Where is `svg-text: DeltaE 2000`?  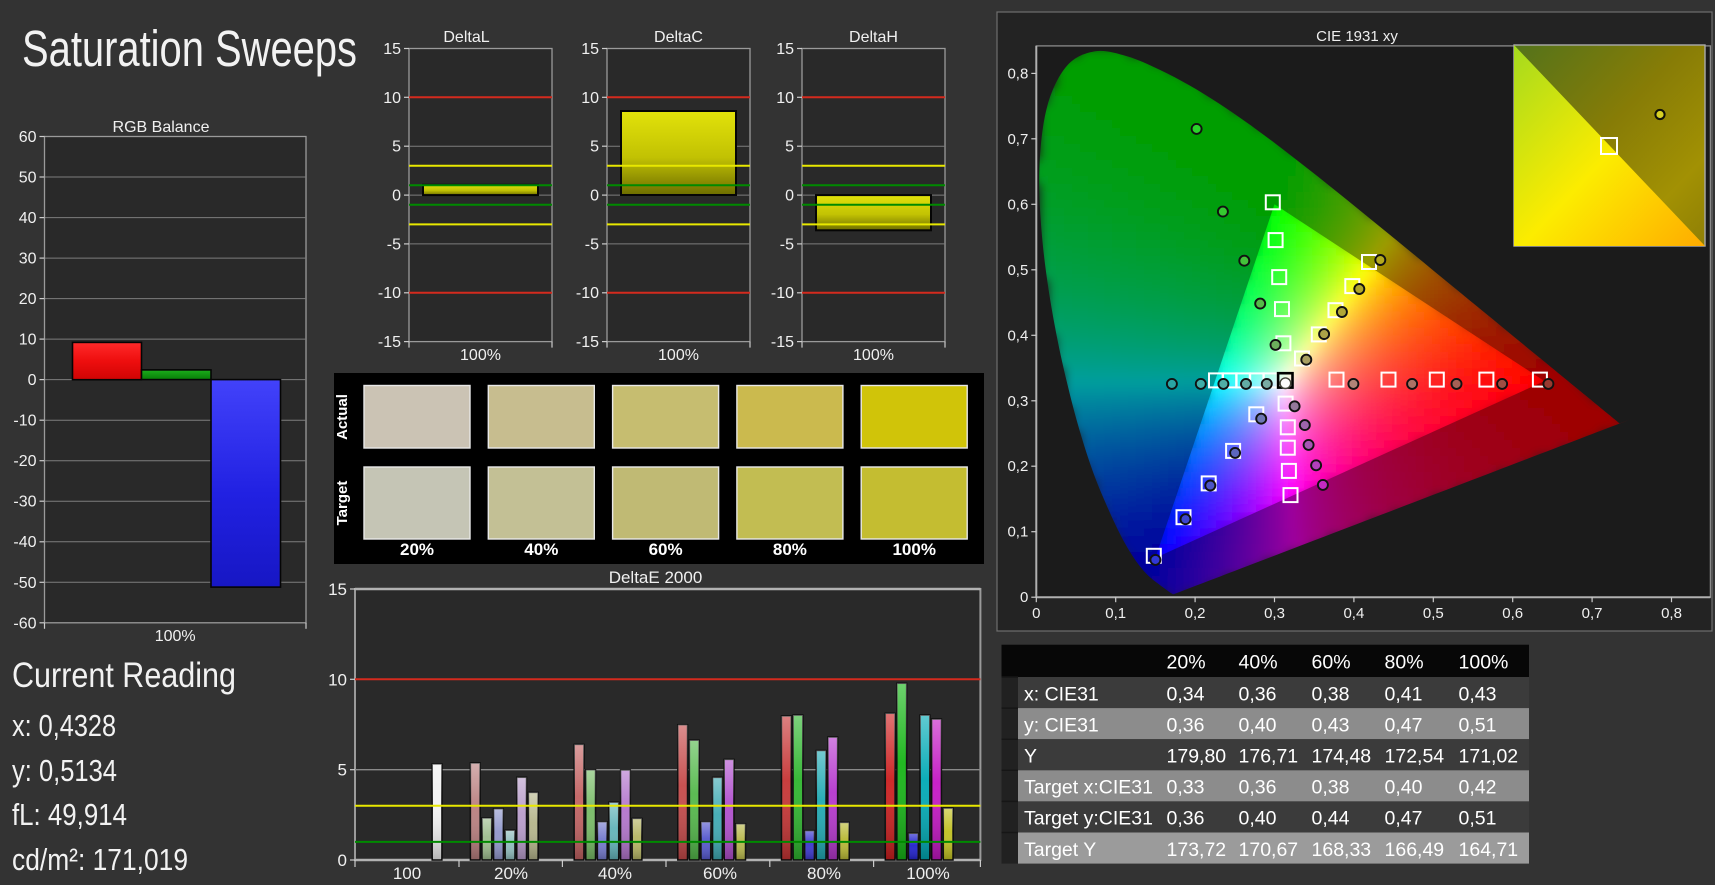 svg-text: DeltaE 2000 is located at coordinates (656, 577).